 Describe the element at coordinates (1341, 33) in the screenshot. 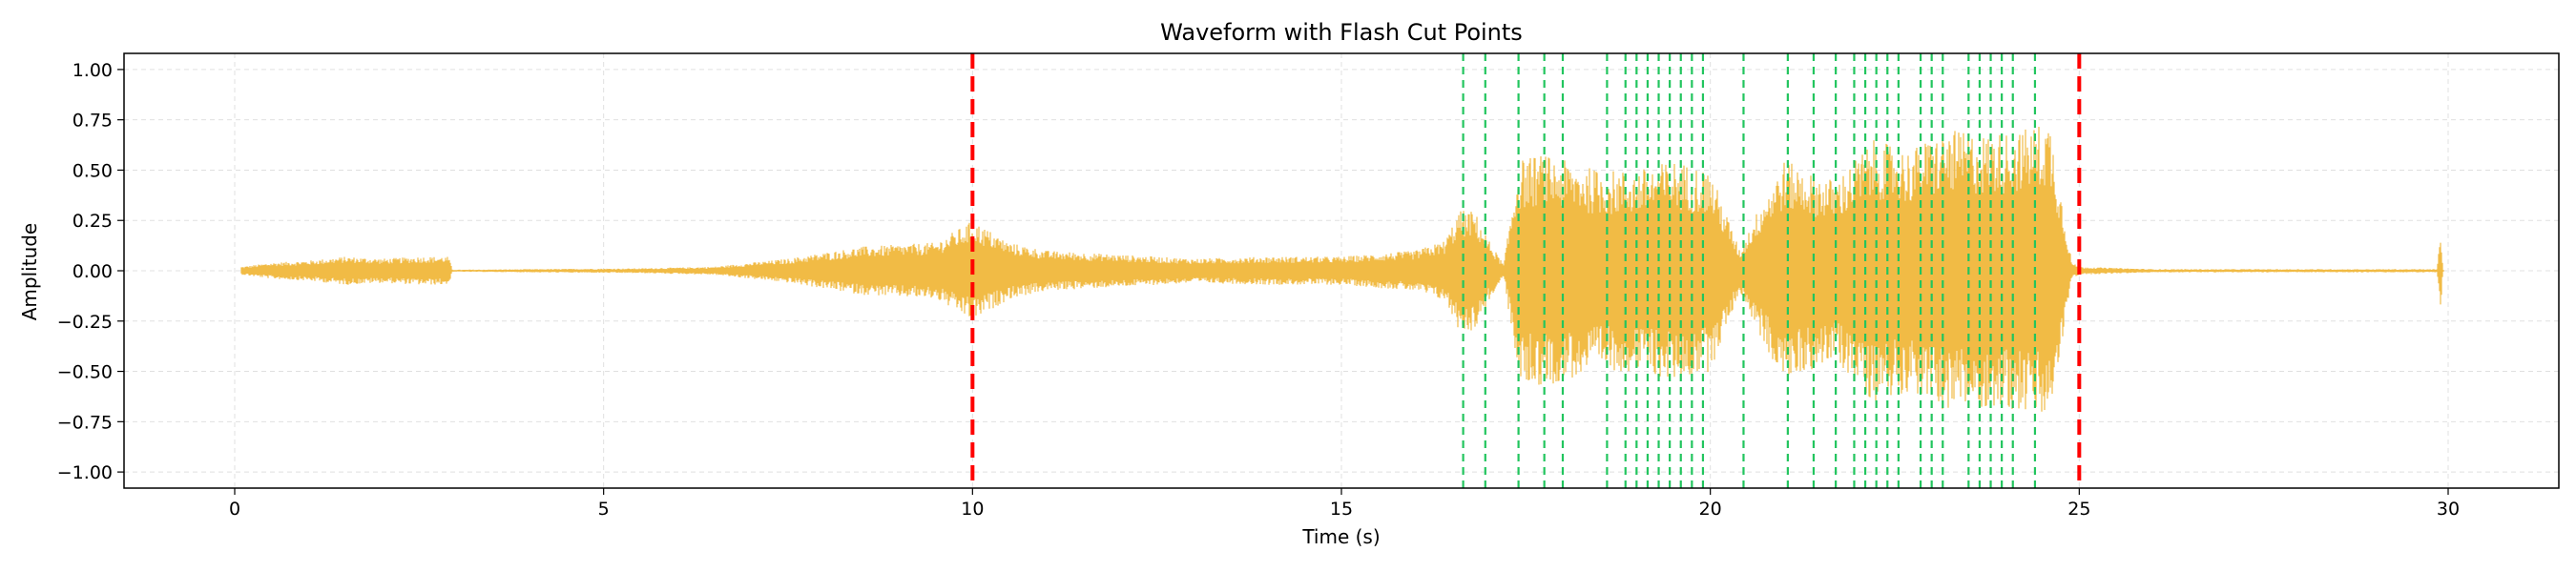

I see `chart-title: Waveform with Flash Cut Points` at that location.